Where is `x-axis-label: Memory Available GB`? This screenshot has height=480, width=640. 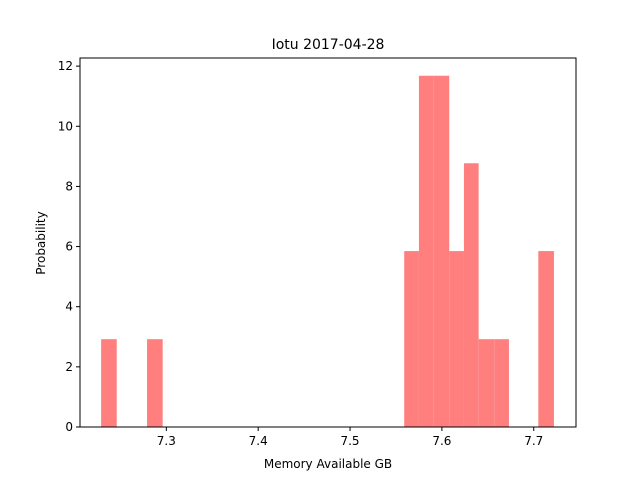
x-axis-label: Memory Available GB is located at coordinates (328, 464).